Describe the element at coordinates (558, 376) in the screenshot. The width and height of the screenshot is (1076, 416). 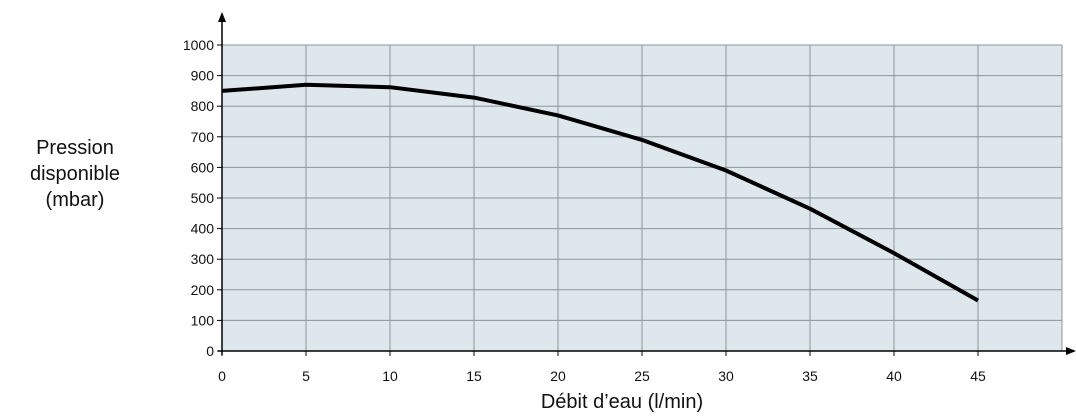
I see `x-tick-label: 20` at that location.